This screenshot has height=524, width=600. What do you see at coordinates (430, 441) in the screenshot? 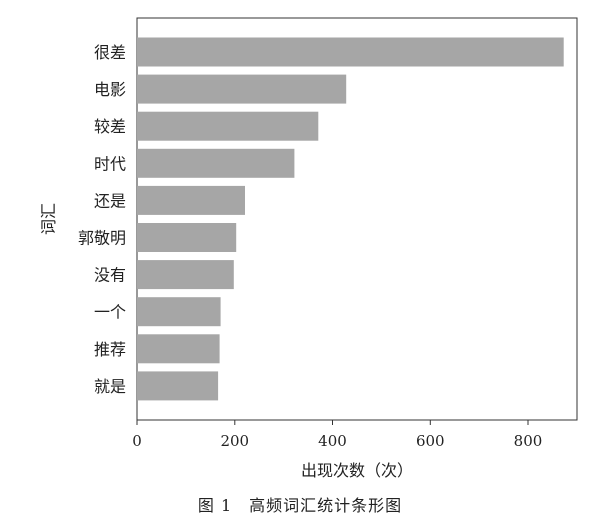
I see `x-tick-label: 600` at bounding box center [430, 441].